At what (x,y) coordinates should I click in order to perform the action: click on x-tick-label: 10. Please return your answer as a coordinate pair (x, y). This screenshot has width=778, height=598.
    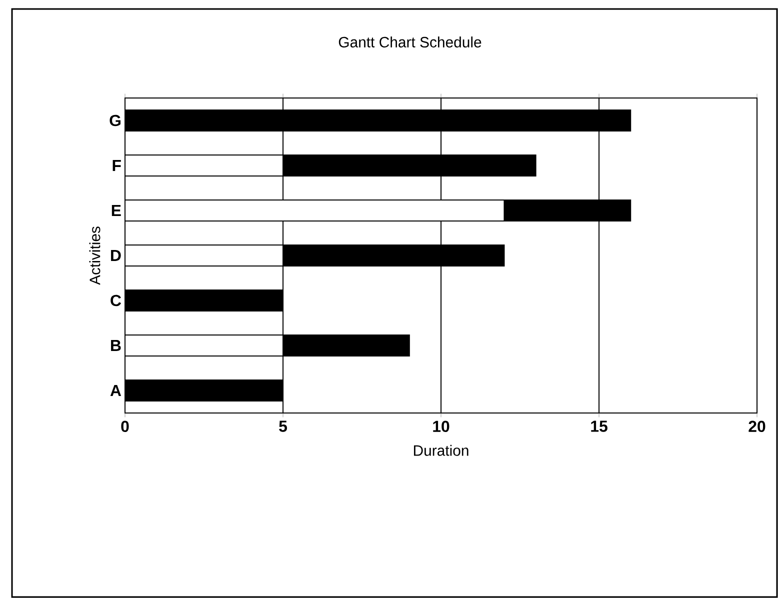
    Looking at the image, I should click on (441, 426).